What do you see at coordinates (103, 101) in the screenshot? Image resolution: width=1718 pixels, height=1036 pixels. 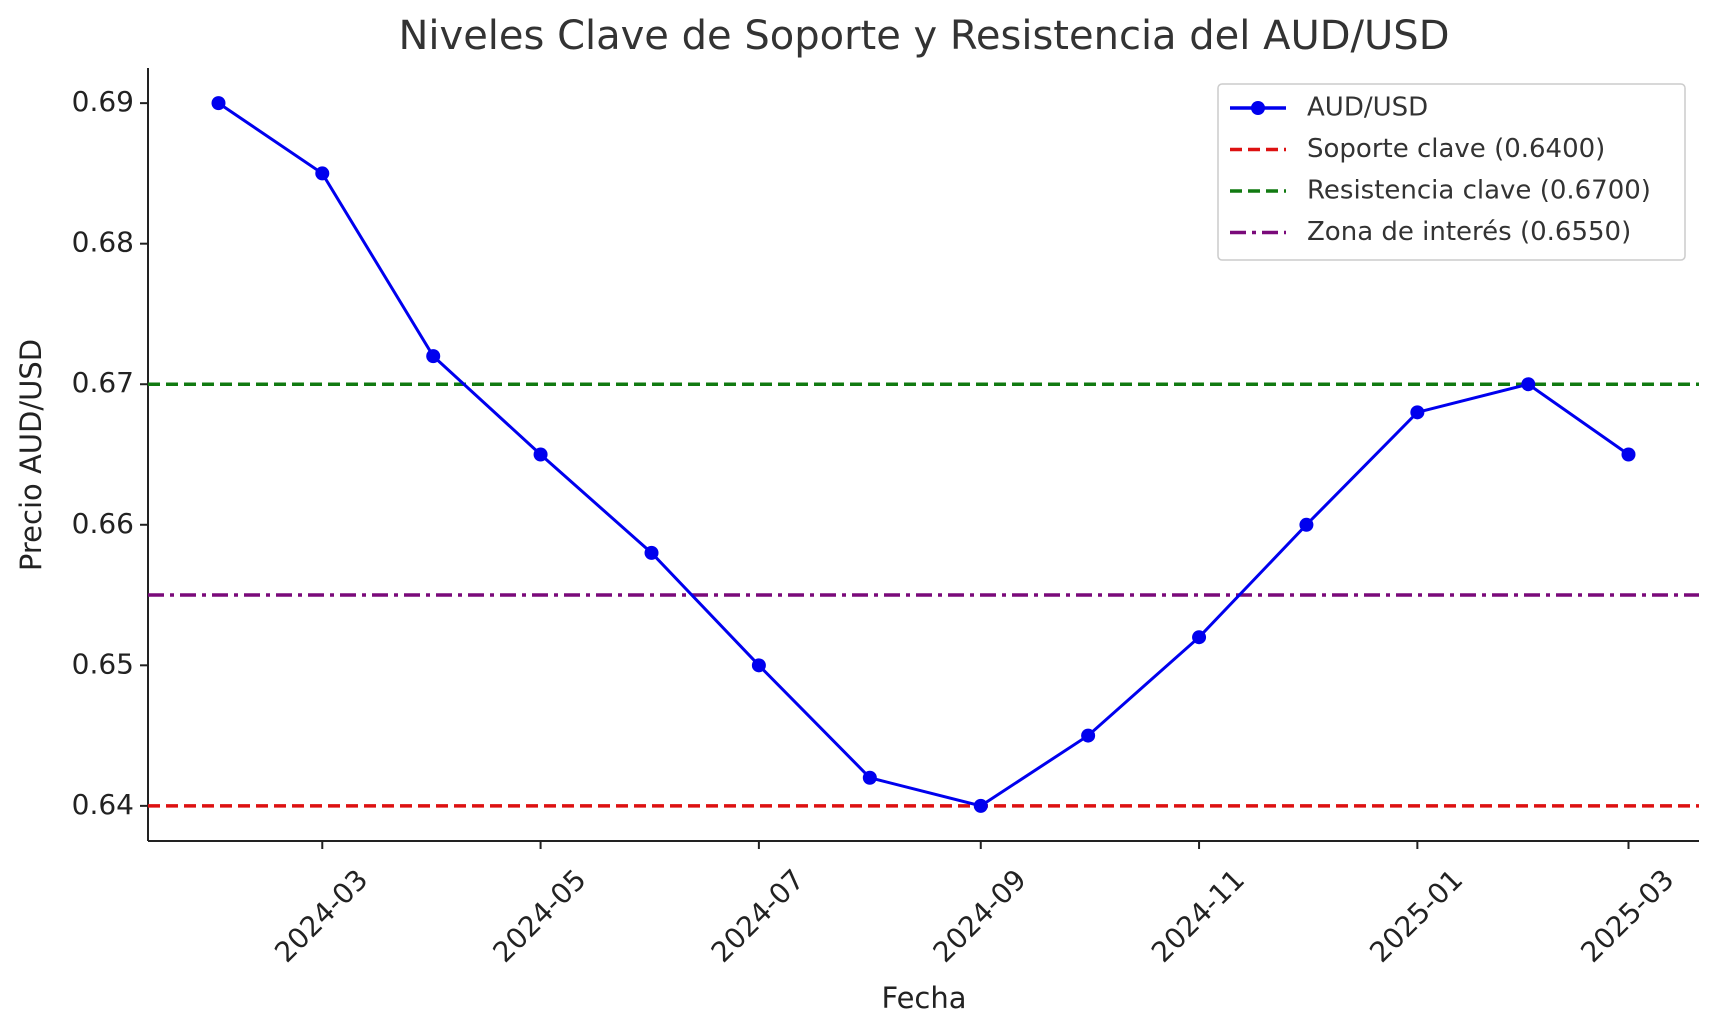 I see `y-tick-label: 0.69` at bounding box center [103, 101].